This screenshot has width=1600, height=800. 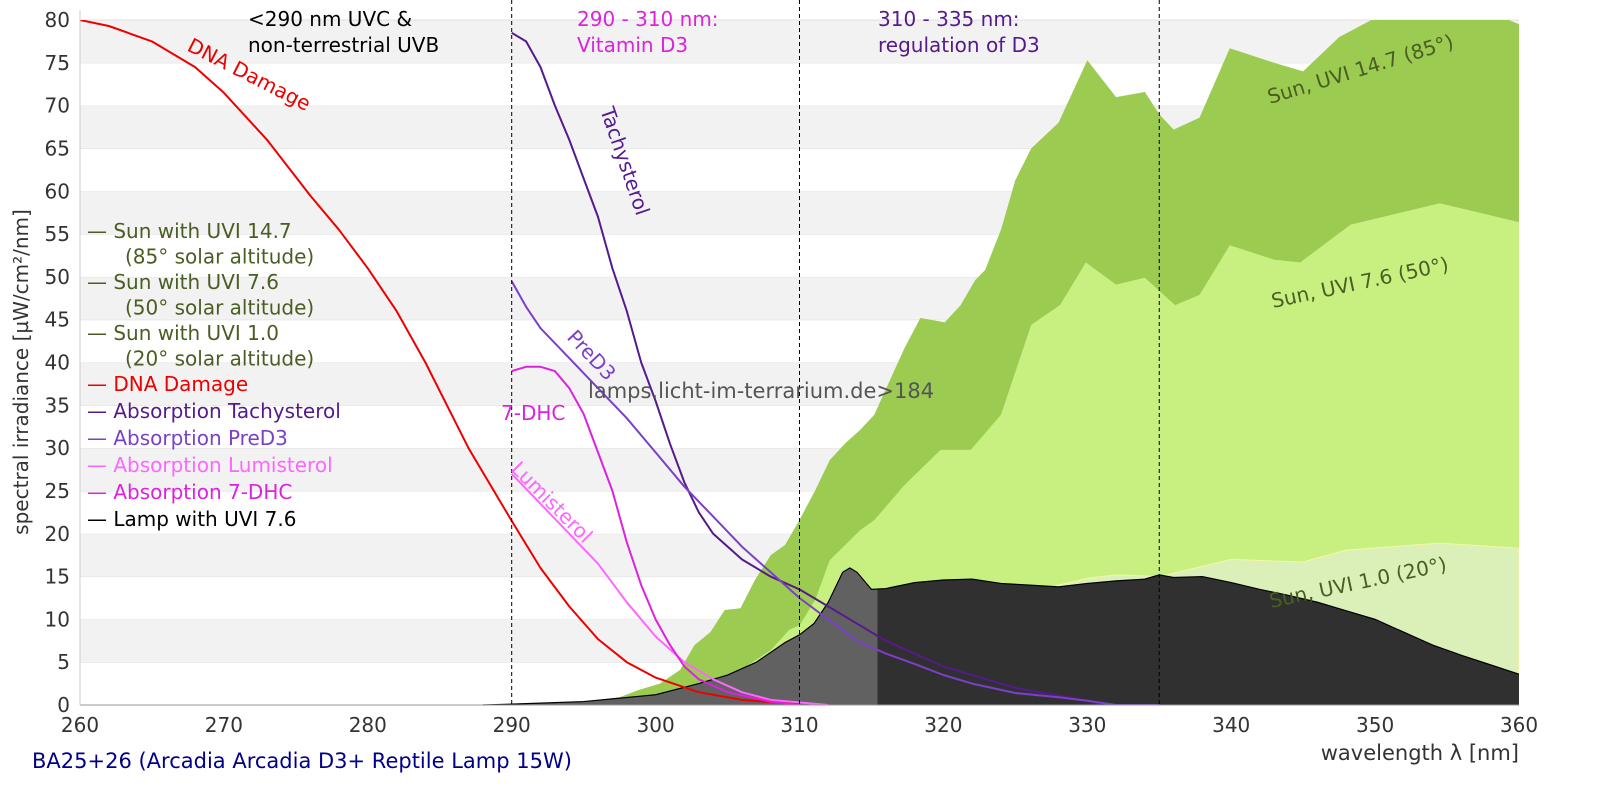 What do you see at coordinates (680, 636) in the screenshot?
I see `lamp-area-uvb` at bounding box center [680, 636].